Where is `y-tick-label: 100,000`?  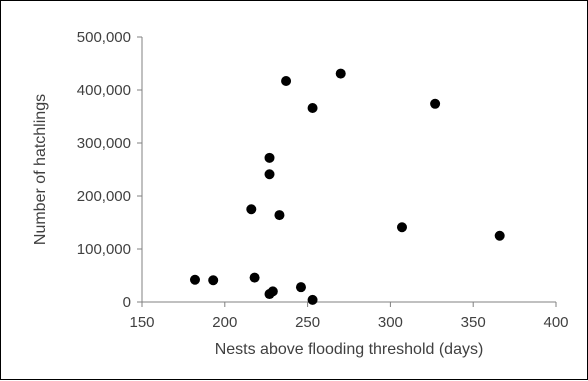
y-tick-label: 100,000 is located at coordinates (104, 249).